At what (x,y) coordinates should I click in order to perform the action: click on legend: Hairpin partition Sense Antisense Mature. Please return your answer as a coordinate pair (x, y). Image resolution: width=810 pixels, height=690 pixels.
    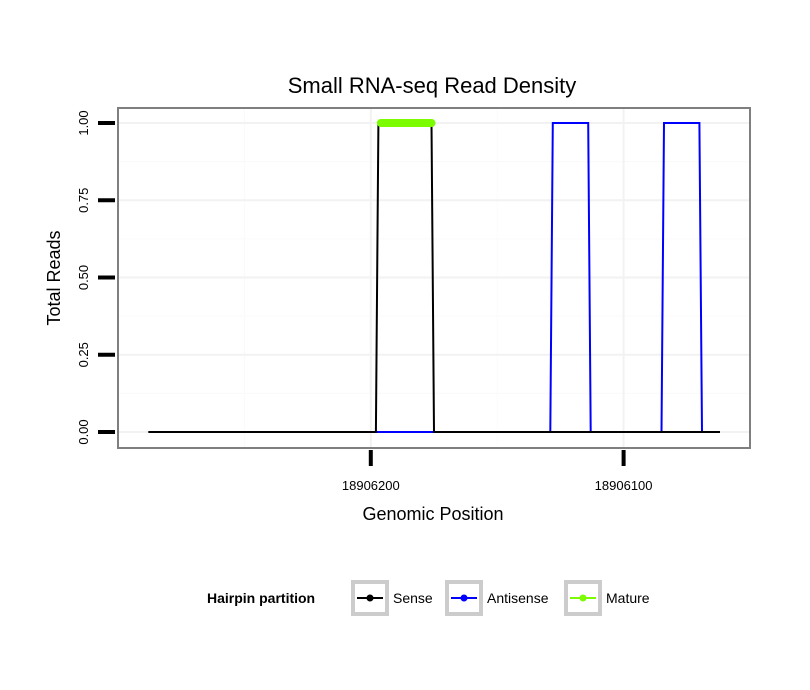
    Looking at the image, I should click on (428, 598).